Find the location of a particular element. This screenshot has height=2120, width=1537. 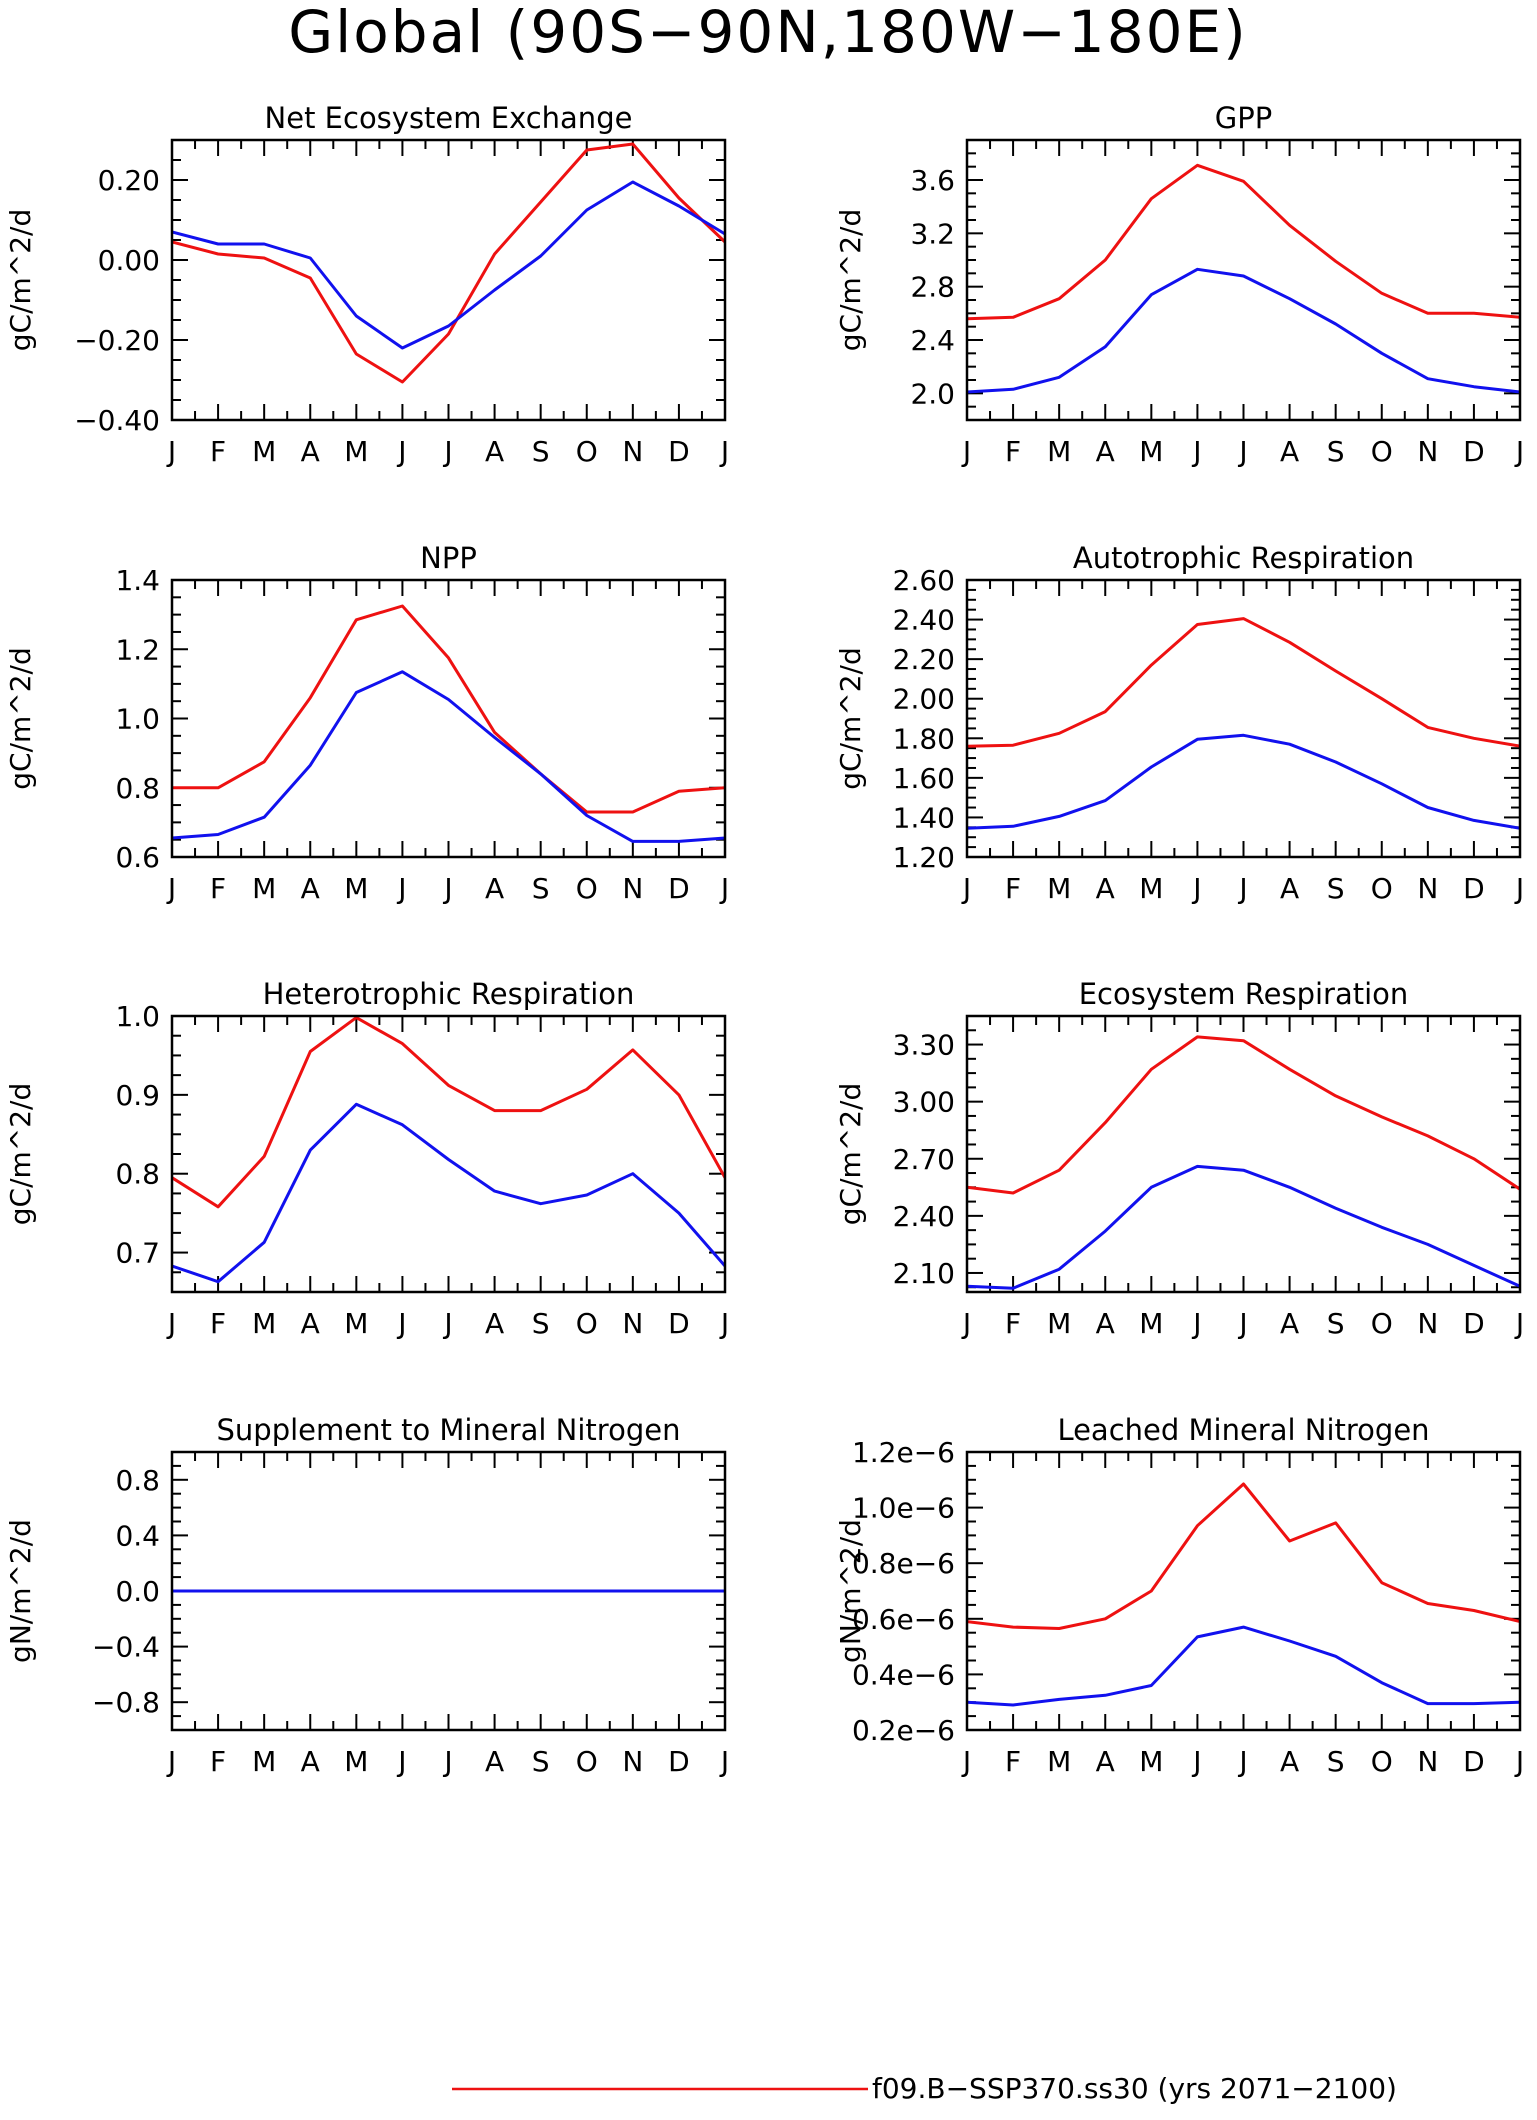

panel-title: Net Ecosystem Exchange is located at coordinates (449, 118).